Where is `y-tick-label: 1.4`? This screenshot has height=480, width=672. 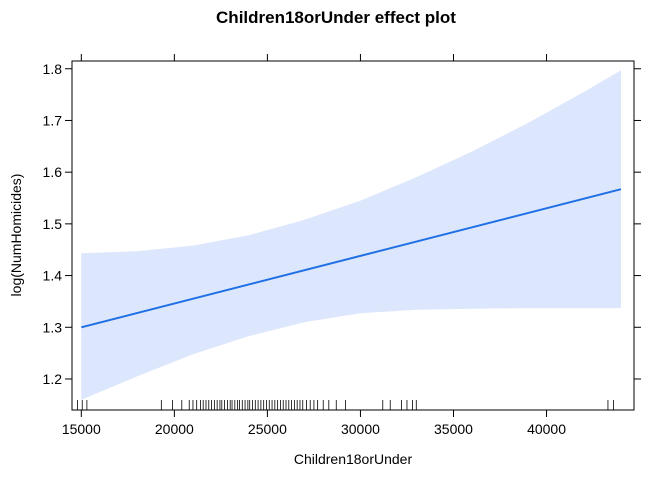
y-tick-label: 1.4 is located at coordinates (53, 276).